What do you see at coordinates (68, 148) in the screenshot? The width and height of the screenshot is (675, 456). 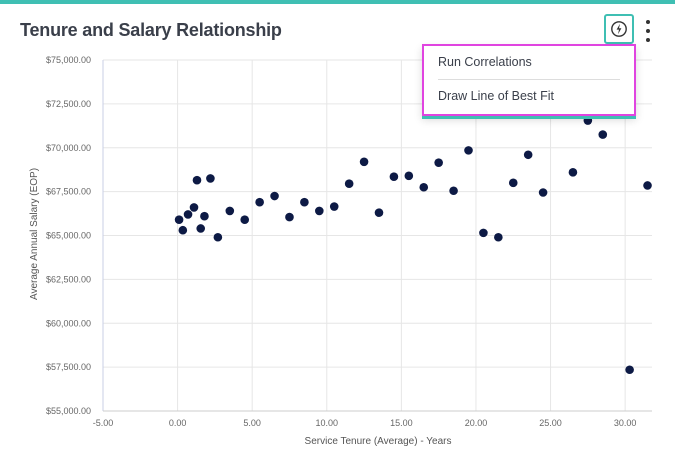 I see `y-tick-label: $70,000.00` at bounding box center [68, 148].